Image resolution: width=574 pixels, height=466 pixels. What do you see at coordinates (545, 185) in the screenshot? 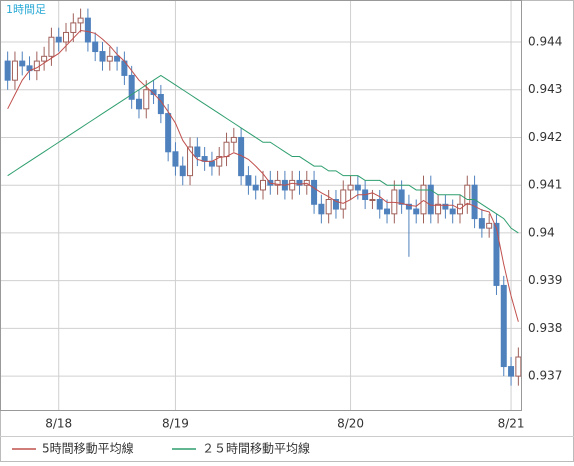
I see `y-tick-label: 0.941` at bounding box center [545, 185].